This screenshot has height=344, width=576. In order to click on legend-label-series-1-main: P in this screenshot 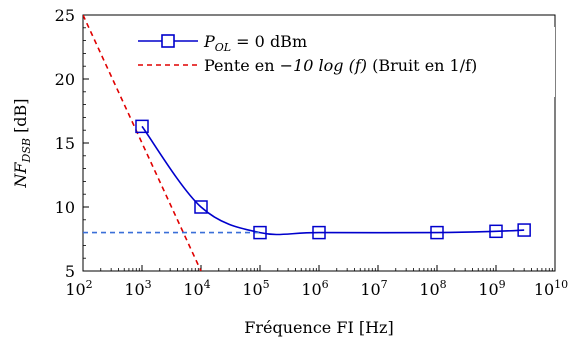, I will do `click(209, 41)`.